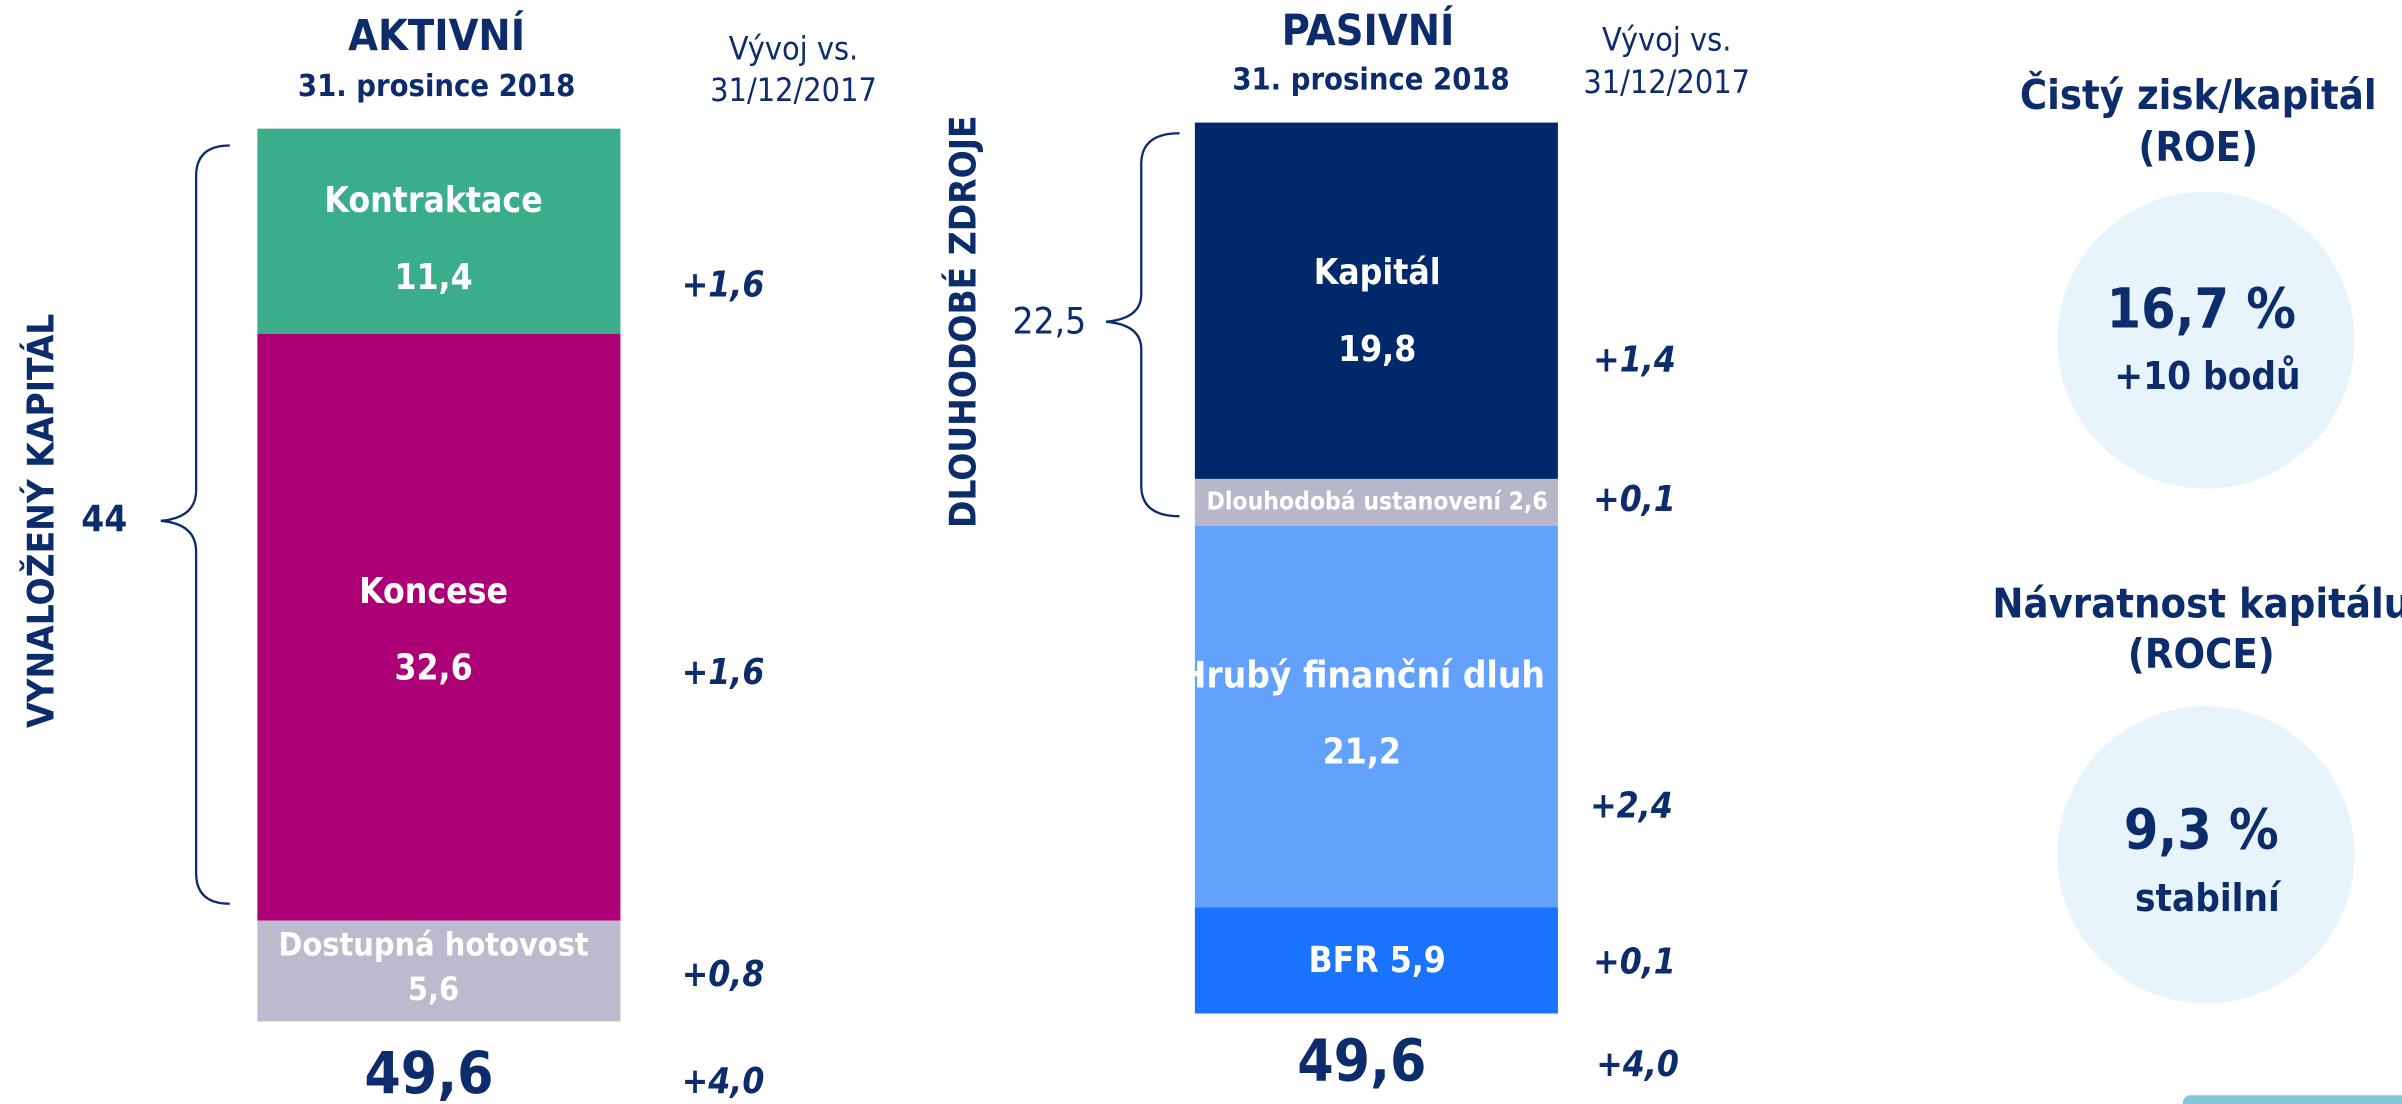  I want to click on segment-value: 19,8, so click(1377, 349).